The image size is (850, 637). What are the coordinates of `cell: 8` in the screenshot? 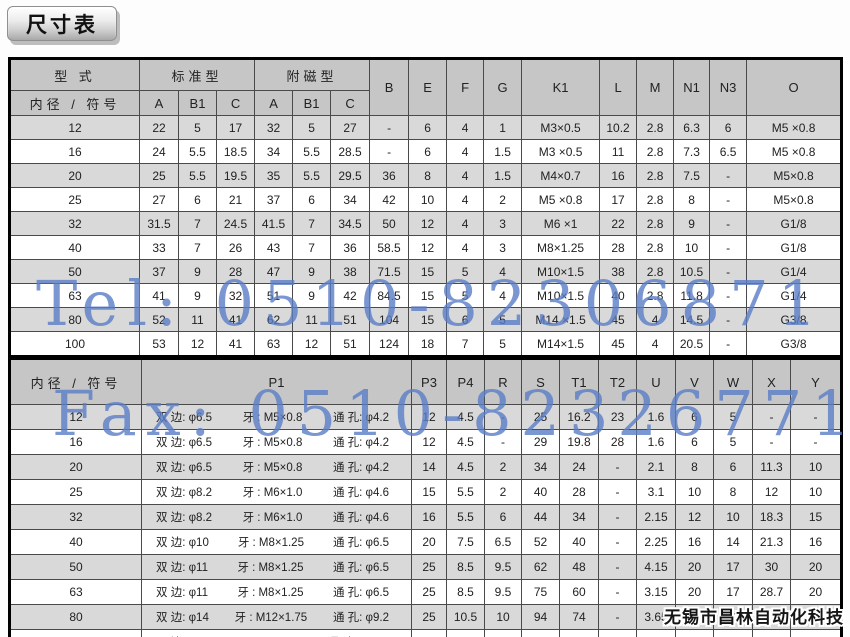 It's located at (733, 492).